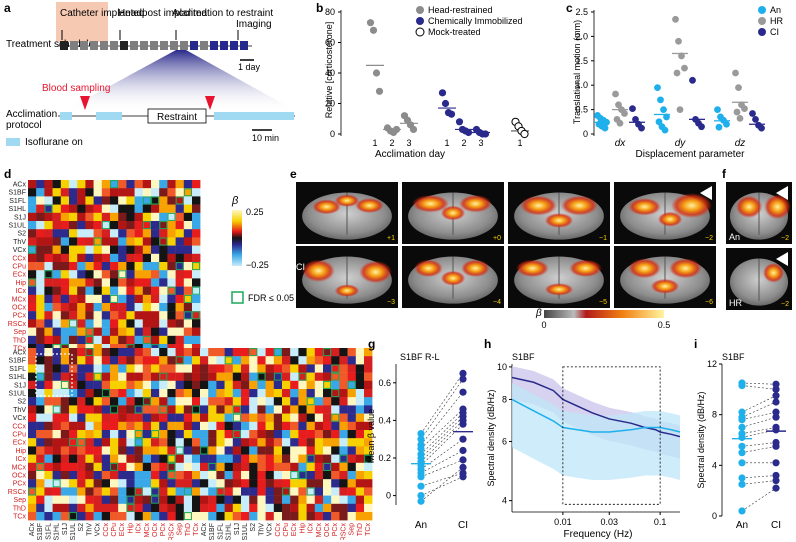 Image resolution: width=796 pixels, height=542 pixels. I want to click on b-data-point, so click(485, 134).